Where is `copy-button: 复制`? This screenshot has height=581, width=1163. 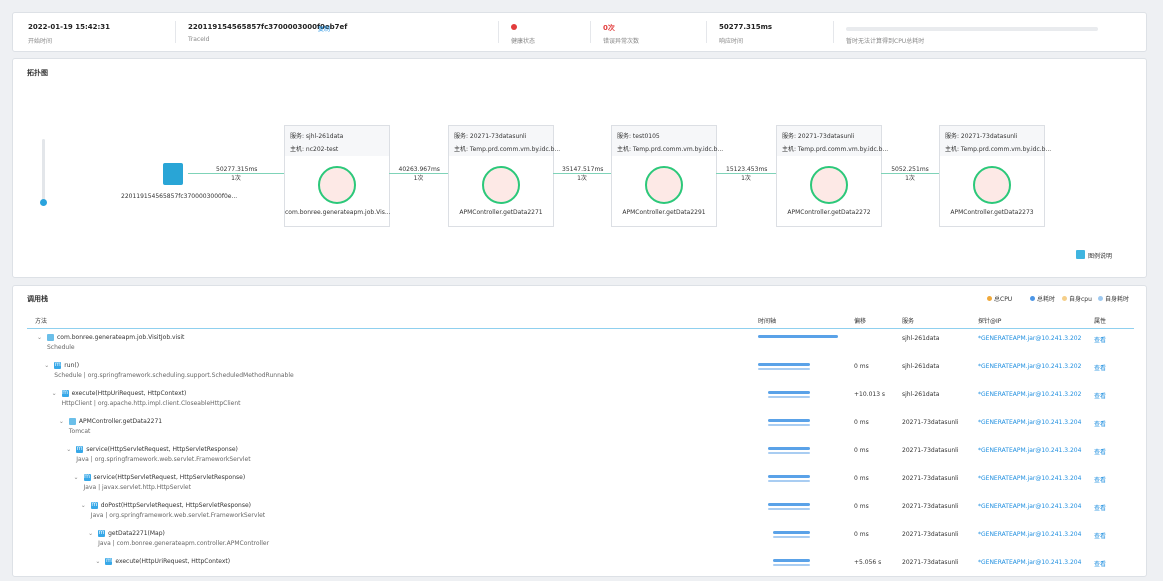
copy-button: 复制 is located at coordinates (324, 28).